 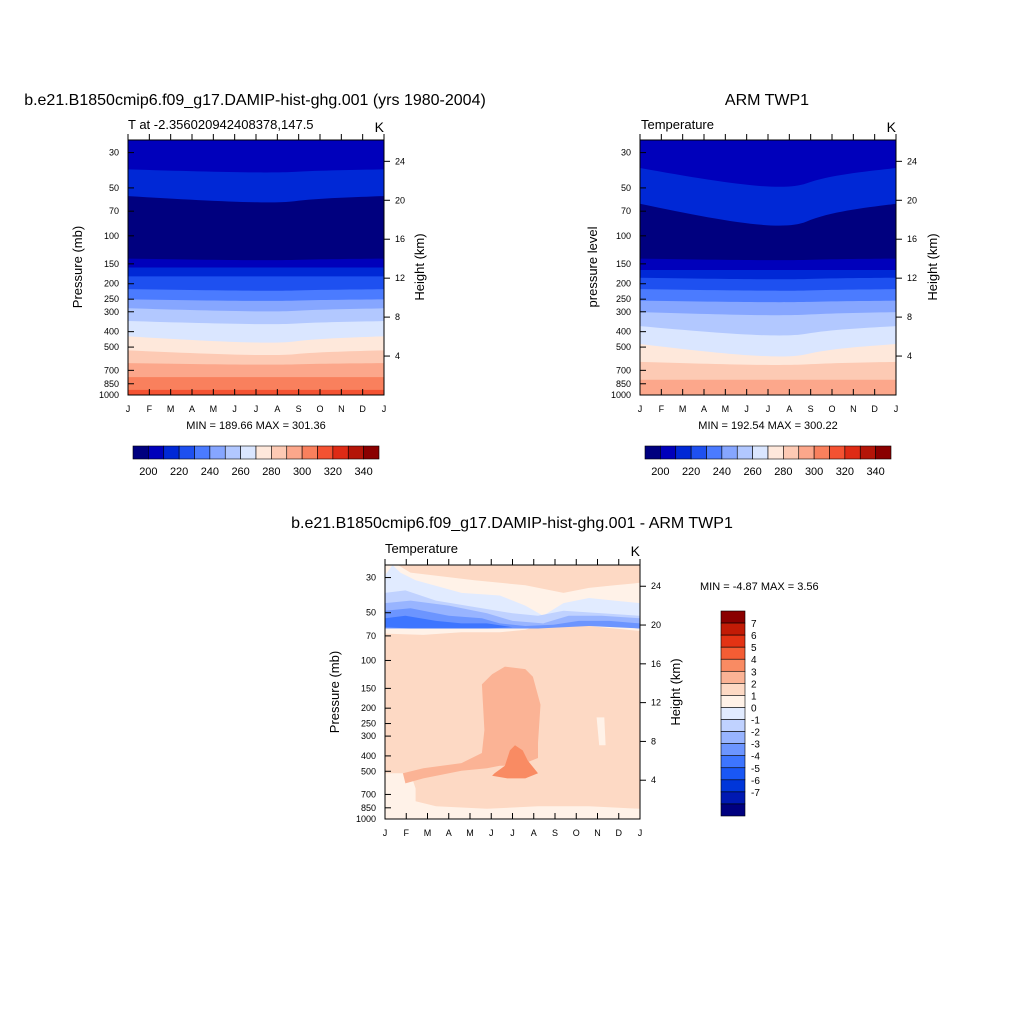 I want to click on x-tick-label: S, so click(x=555, y=833).